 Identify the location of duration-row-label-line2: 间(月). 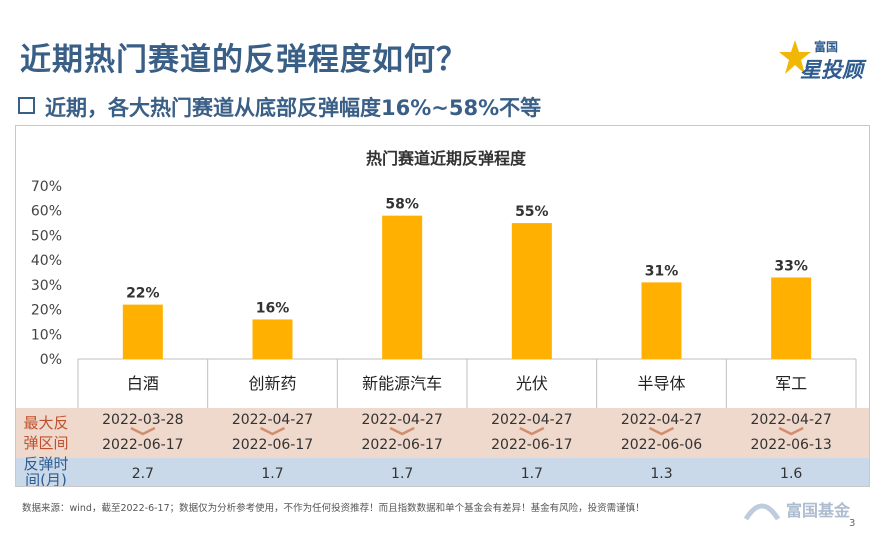
(46, 478).